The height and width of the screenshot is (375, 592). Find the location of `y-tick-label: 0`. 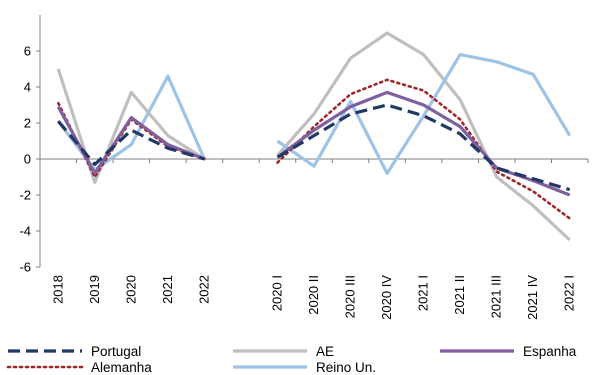

y-tick-label: 0 is located at coordinates (27, 159).